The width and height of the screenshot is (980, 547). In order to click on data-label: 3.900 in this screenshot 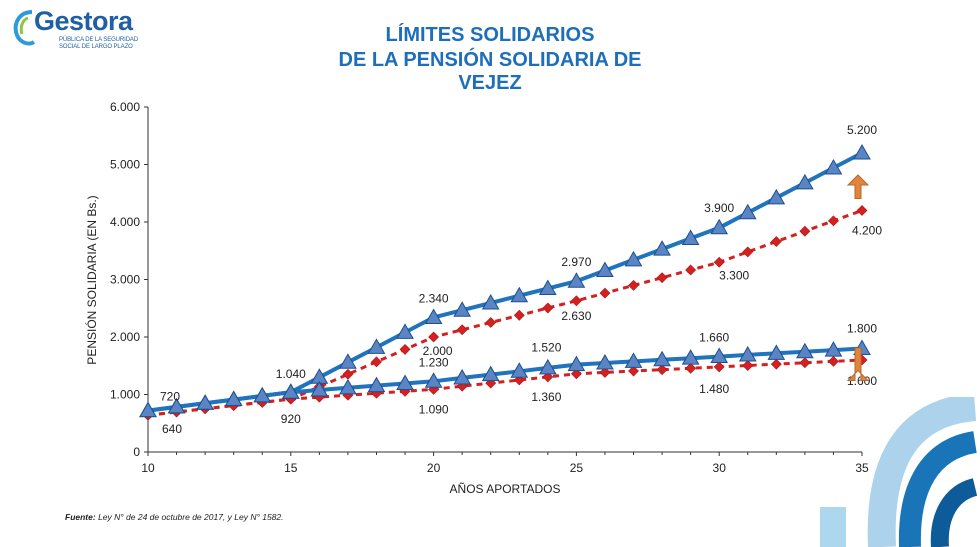, I will do `click(719, 208)`.